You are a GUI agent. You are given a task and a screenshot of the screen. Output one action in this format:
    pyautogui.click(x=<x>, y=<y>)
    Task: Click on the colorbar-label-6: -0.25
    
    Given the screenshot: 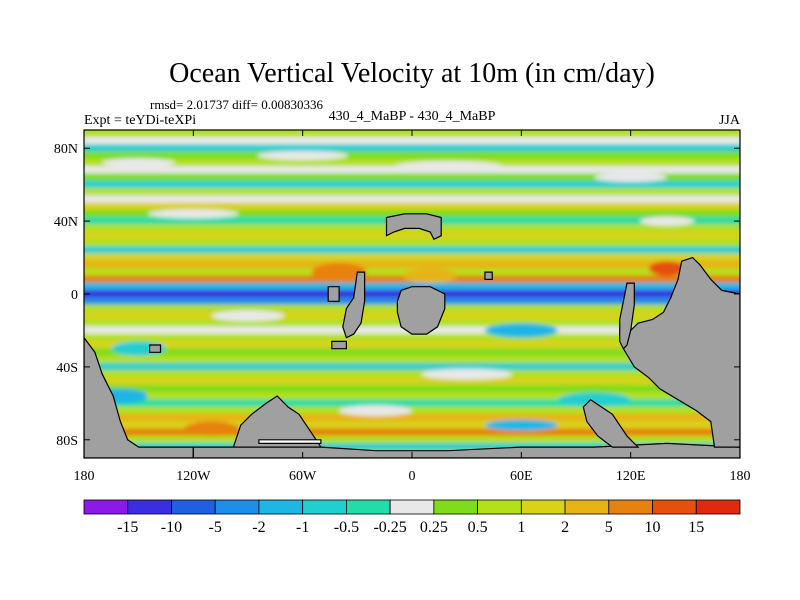 What is the action you would take?
    pyautogui.click(x=389, y=527)
    